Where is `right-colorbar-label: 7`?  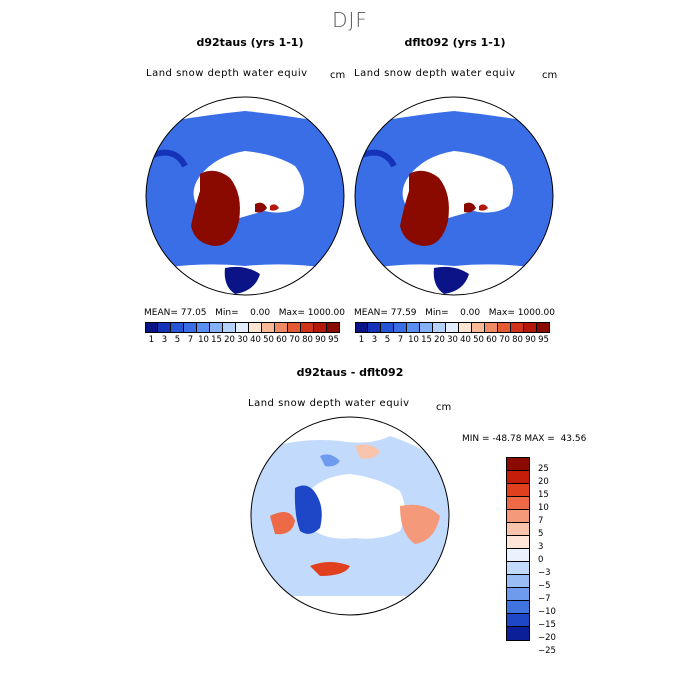
right-colorbar-label: 7 is located at coordinates (400, 340).